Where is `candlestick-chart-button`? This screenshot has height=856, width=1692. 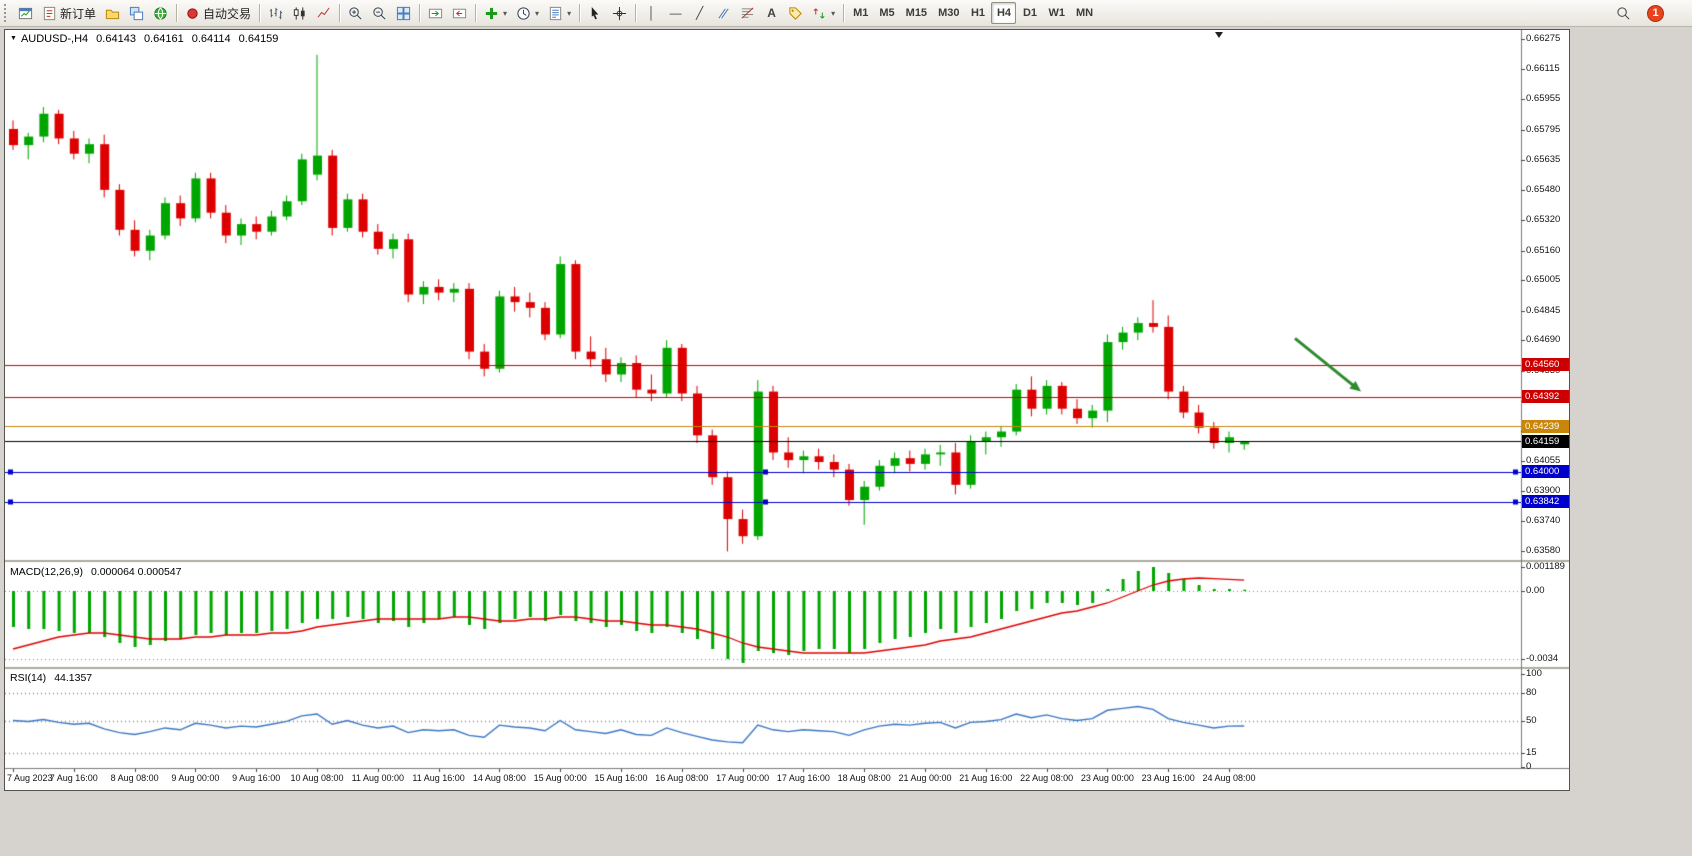 candlestick-chart-button is located at coordinates (299, 13).